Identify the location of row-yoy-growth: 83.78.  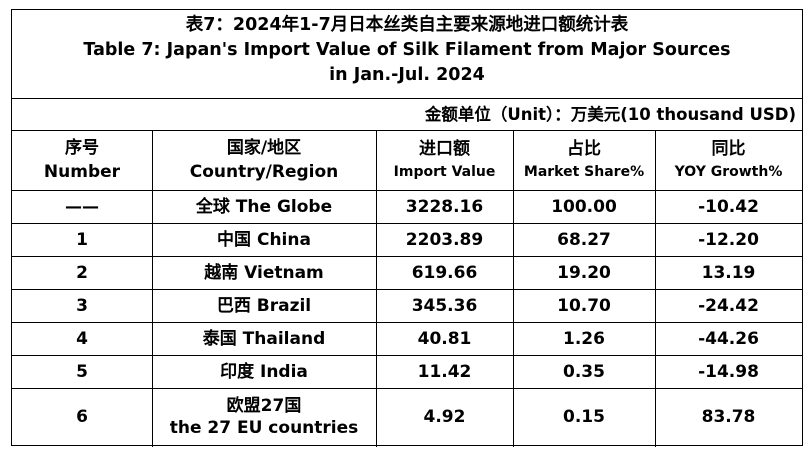
(728, 416).